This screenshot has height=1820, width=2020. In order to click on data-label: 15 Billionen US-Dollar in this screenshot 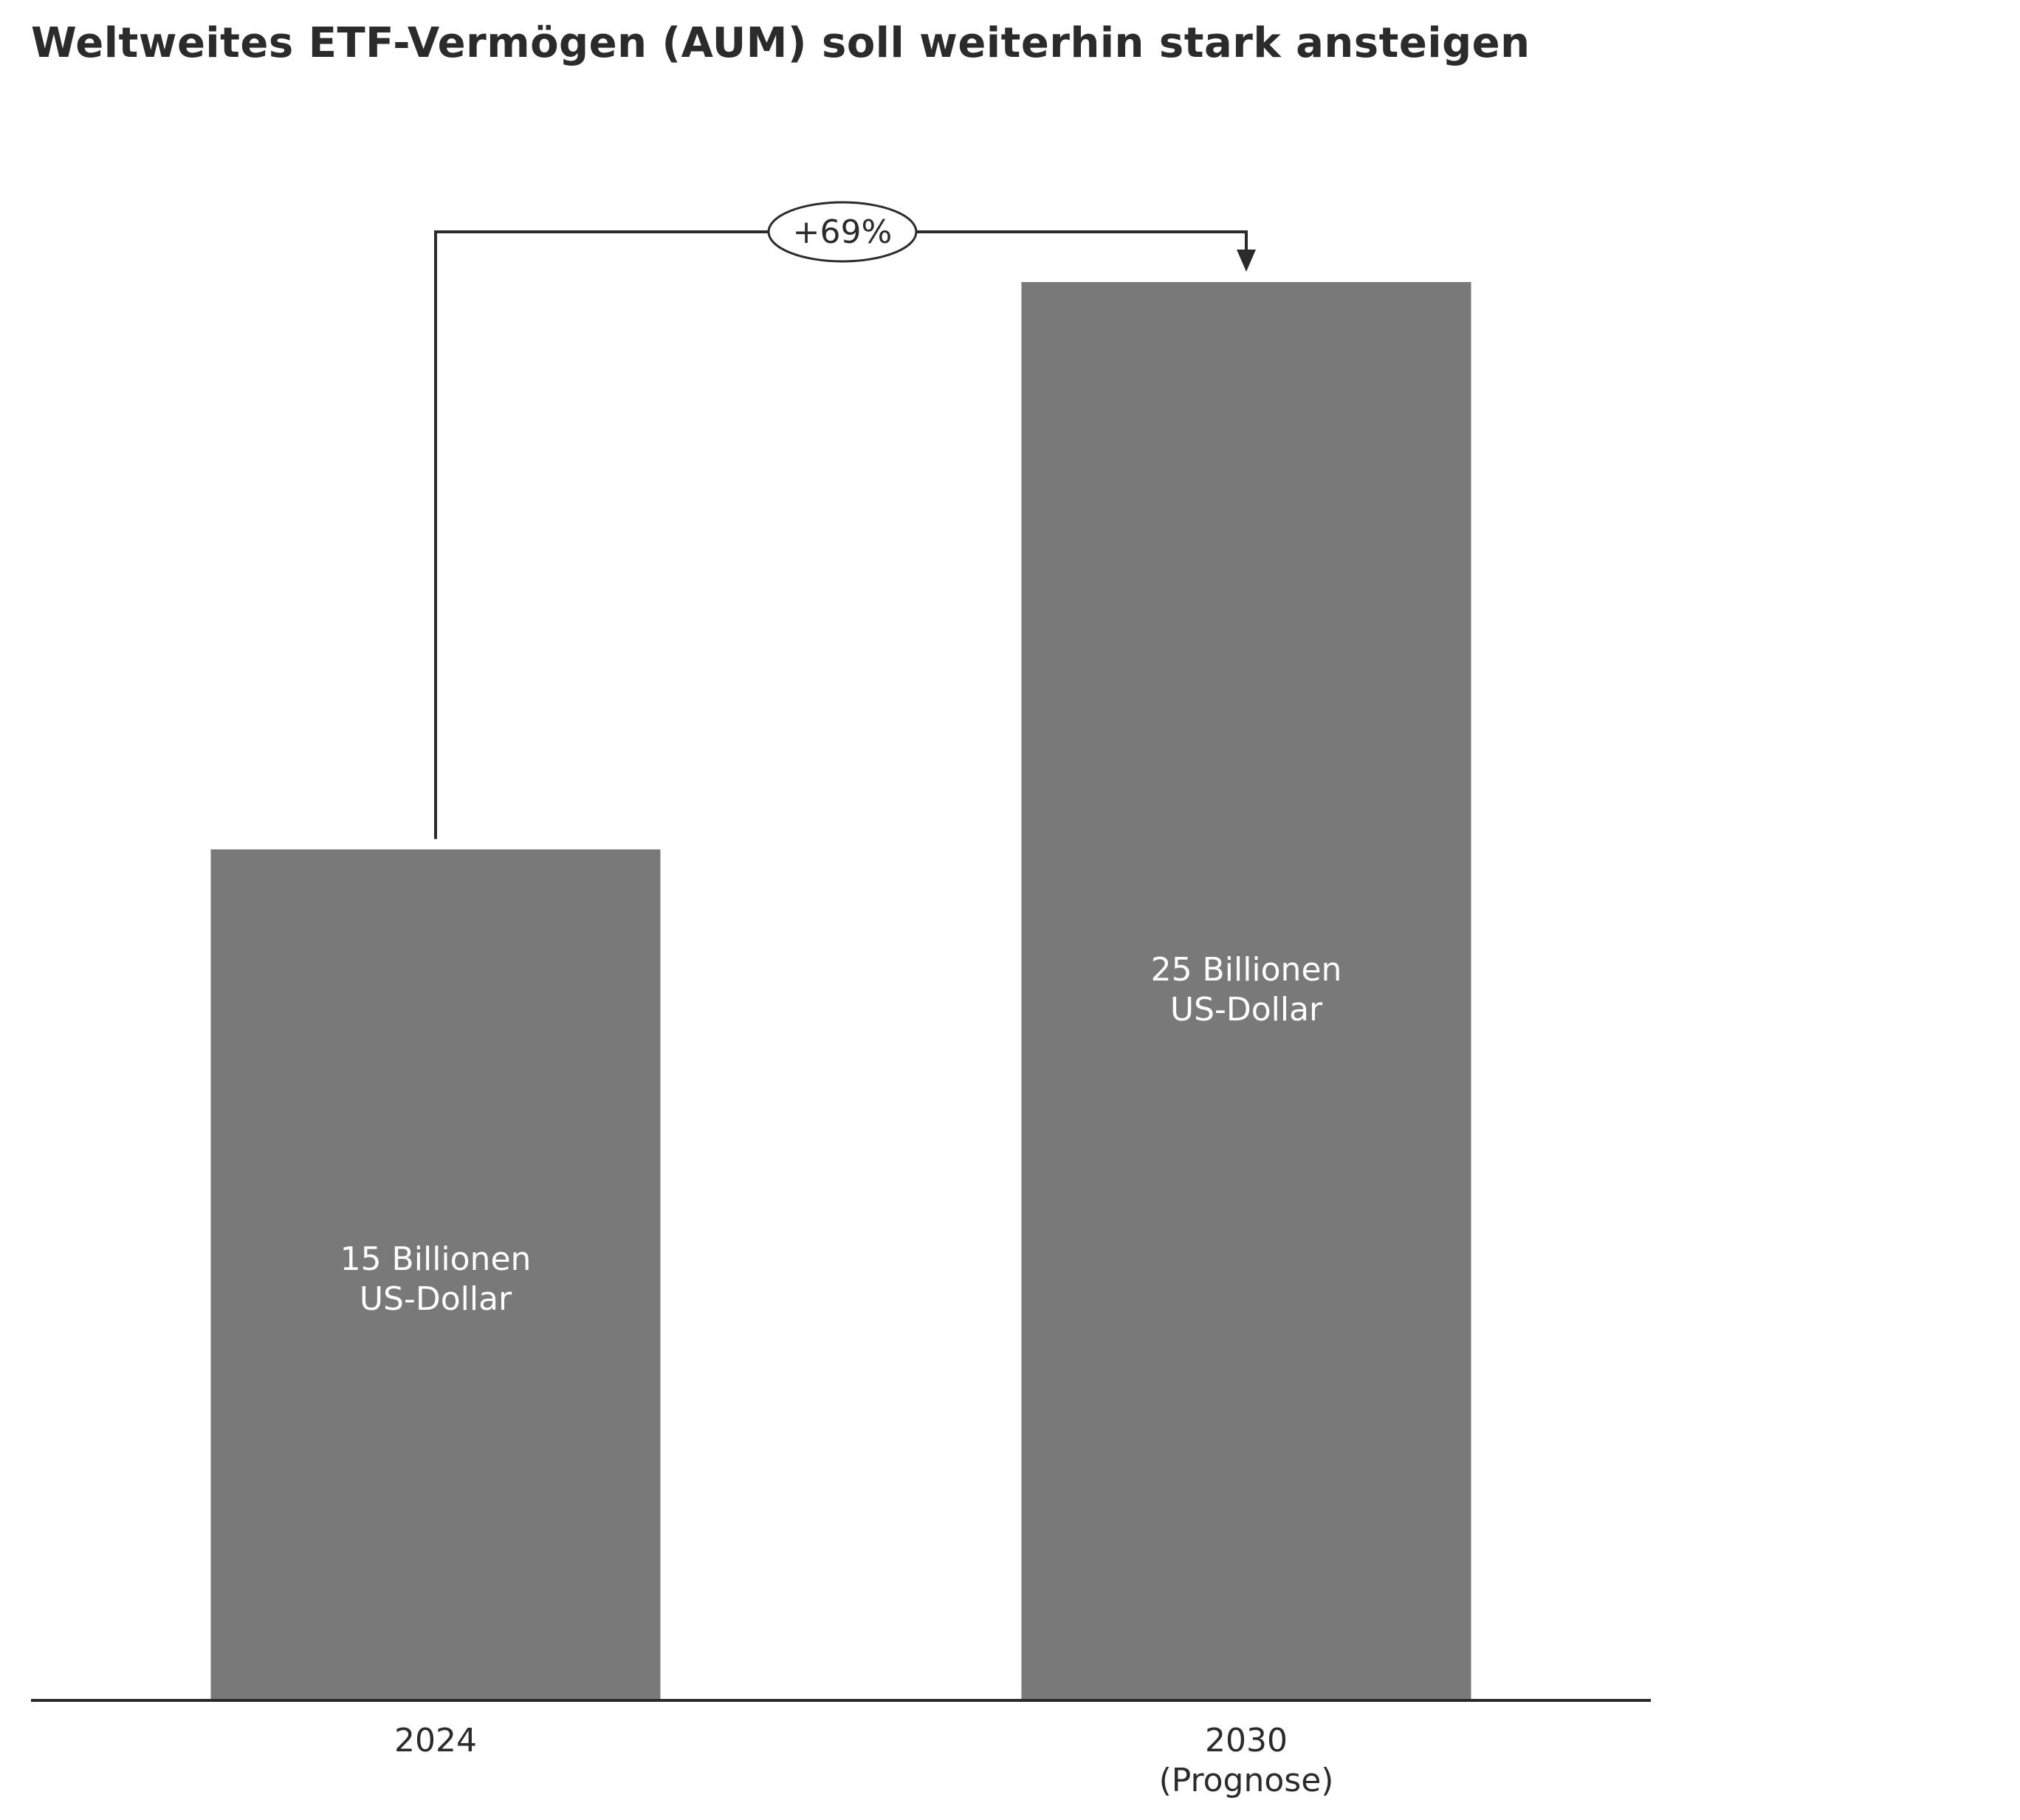, I will do `click(436, 1279)`.